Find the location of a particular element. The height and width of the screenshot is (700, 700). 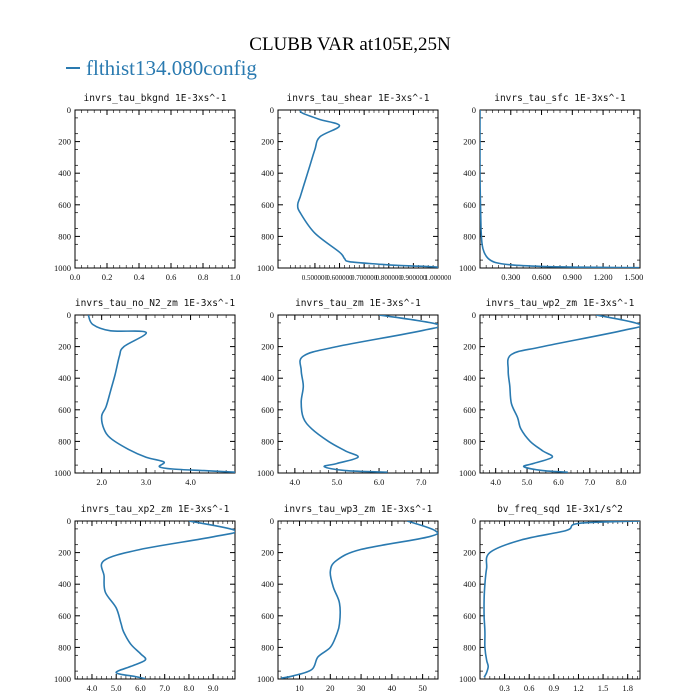

panel-title: invrs_tau_xp2_zm 1E-3xs^-1 is located at coordinates (155, 509).